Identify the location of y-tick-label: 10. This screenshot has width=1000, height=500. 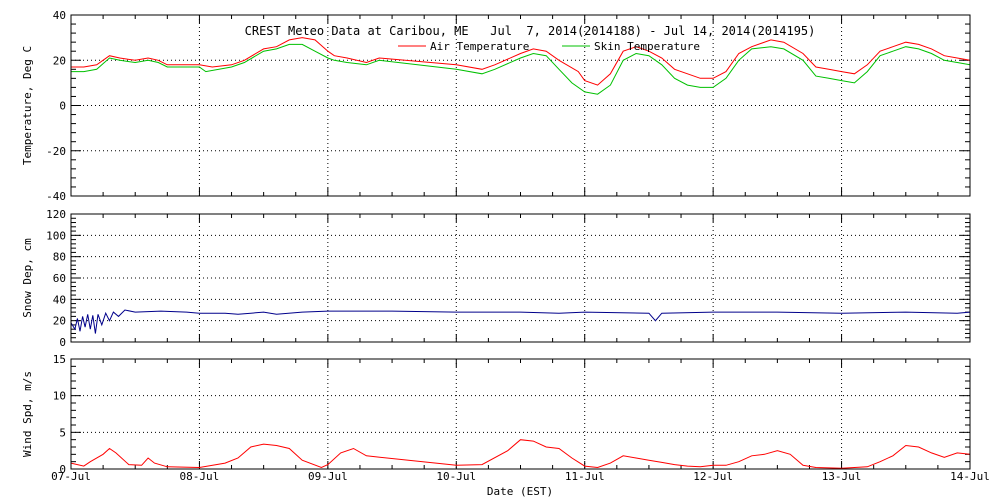
(59, 396).